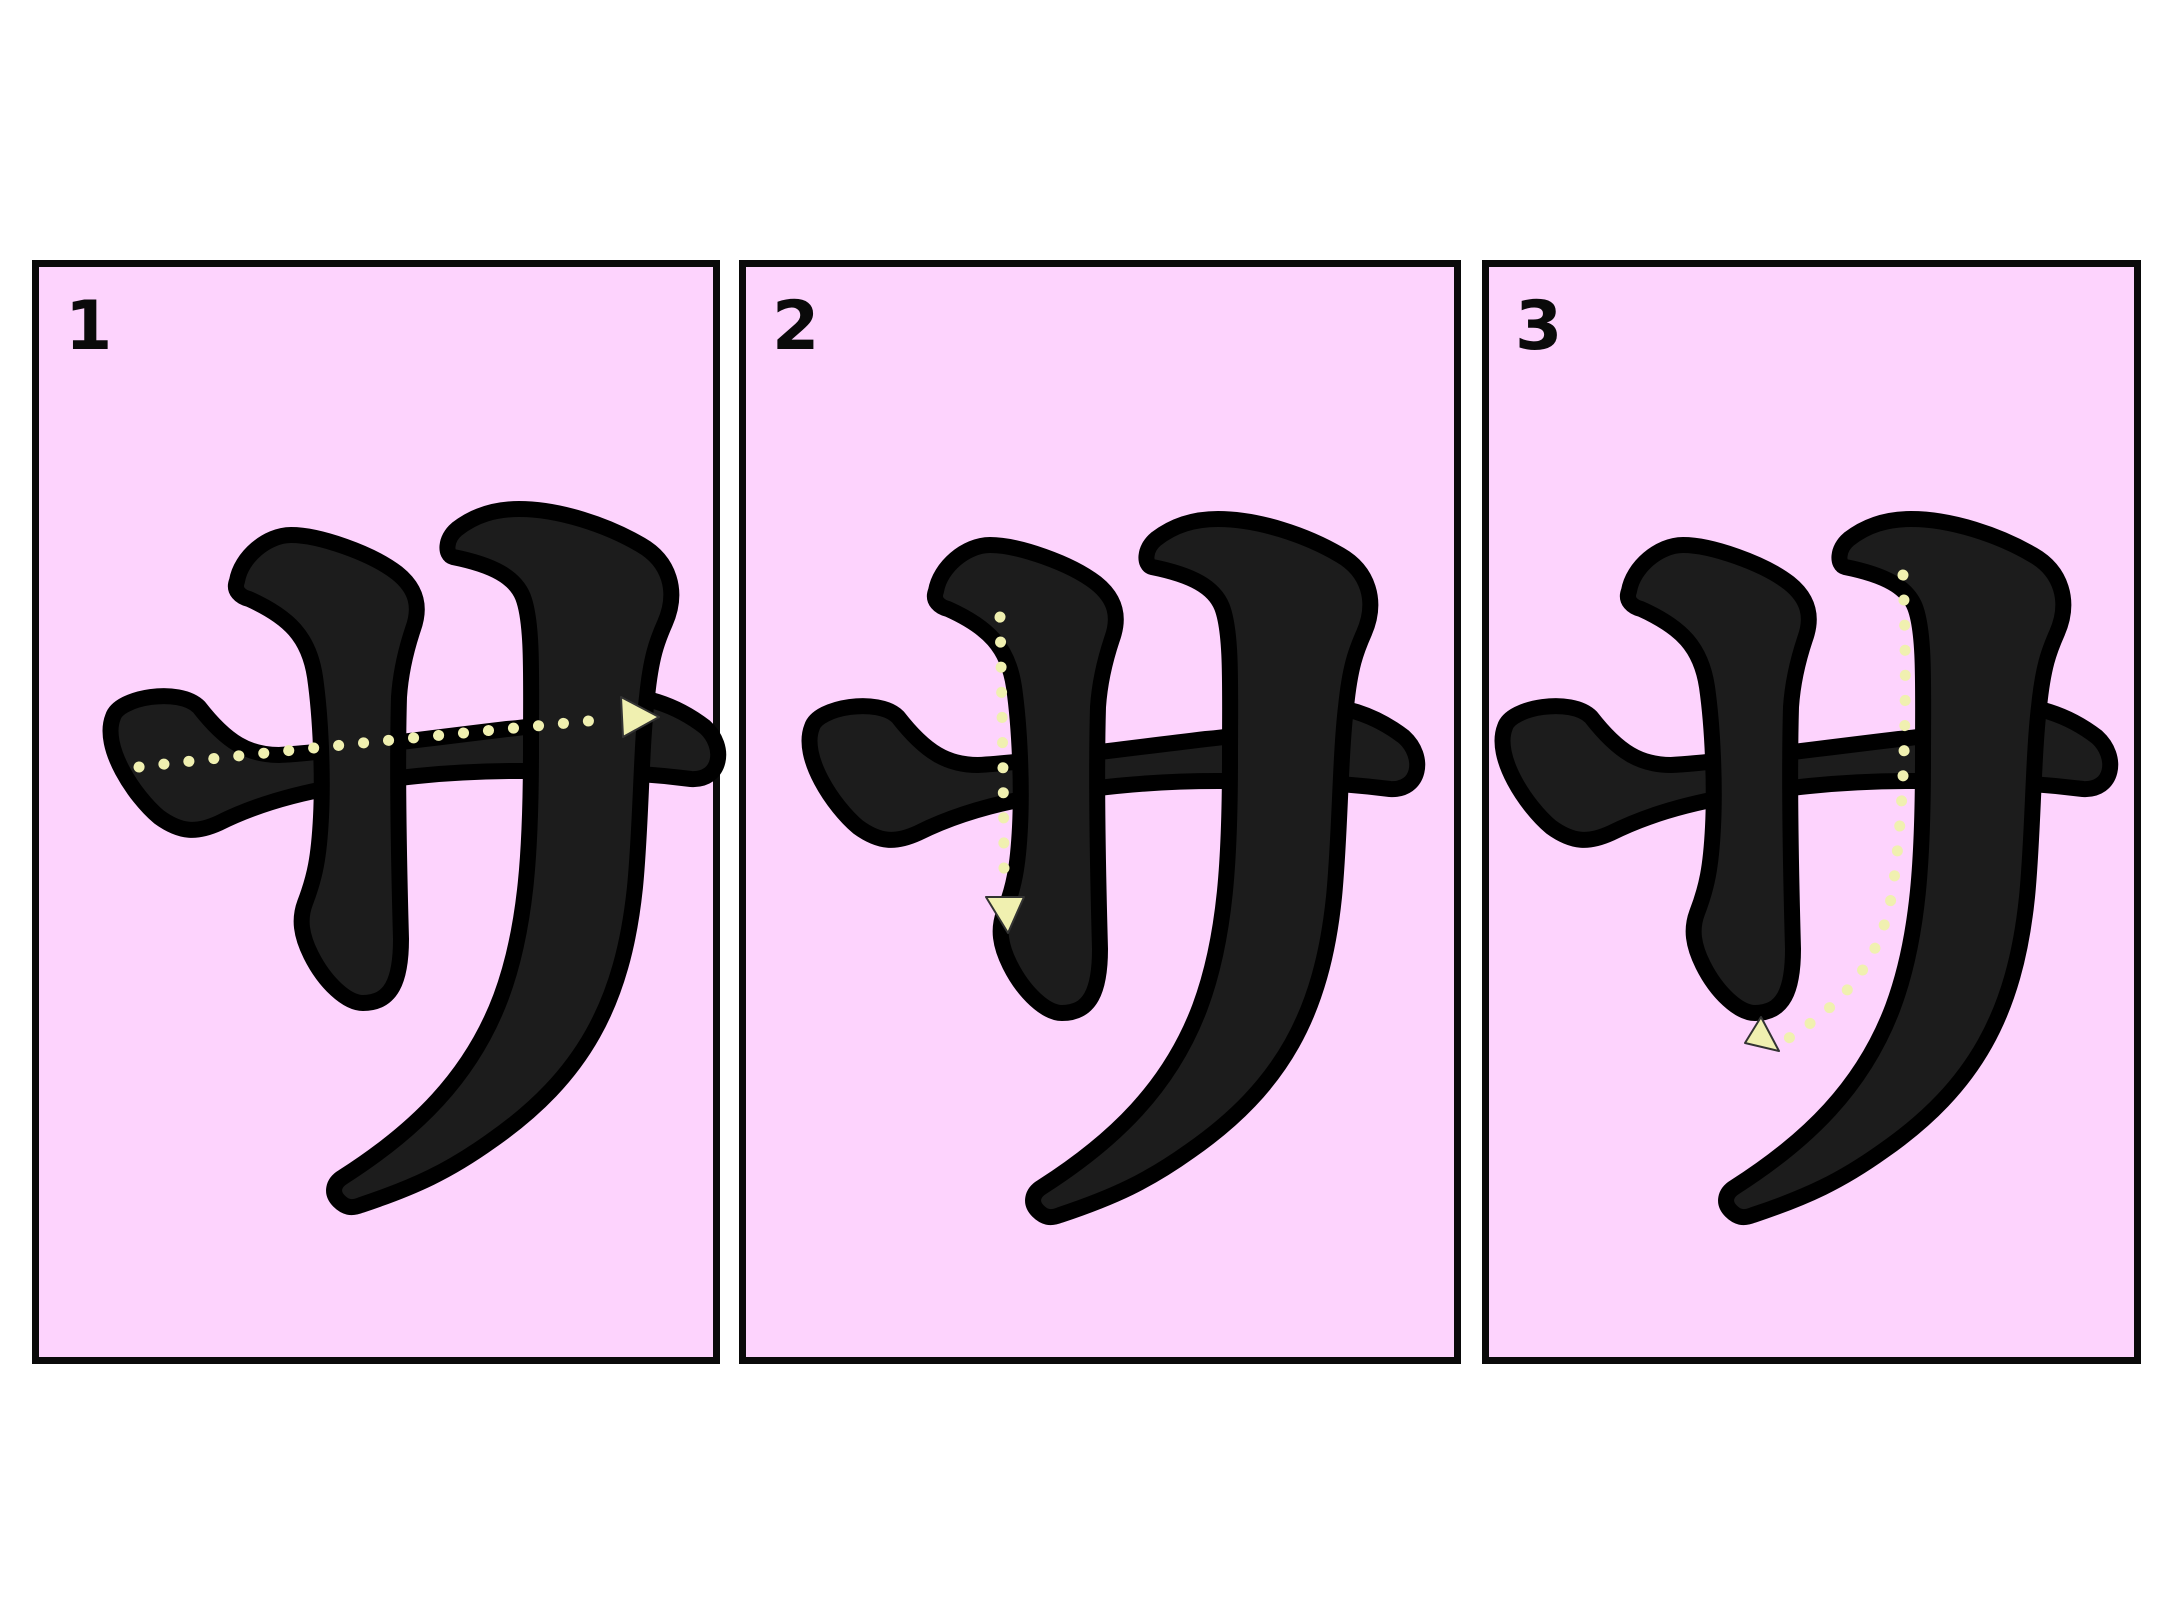 The width and height of the screenshot is (2160, 1620). Describe the element at coordinates (796, 326) in the screenshot. I see `step-number: 2` at that location.